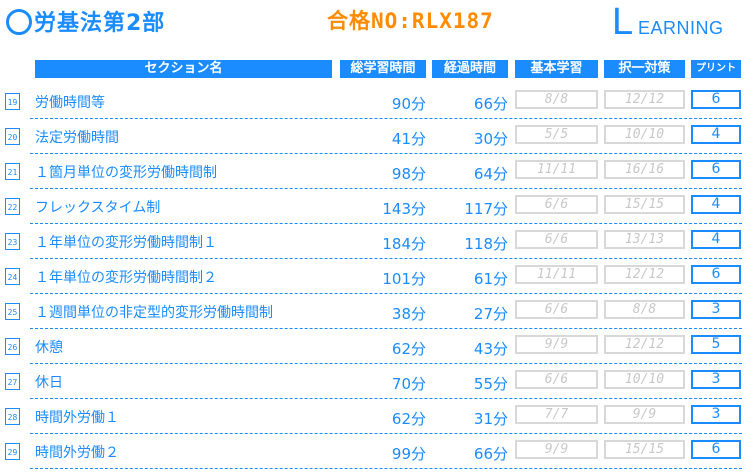  Describe the element at coordinates (70, 103) in the screenshot. I see `section-name-link: 労働時間等` at that location.